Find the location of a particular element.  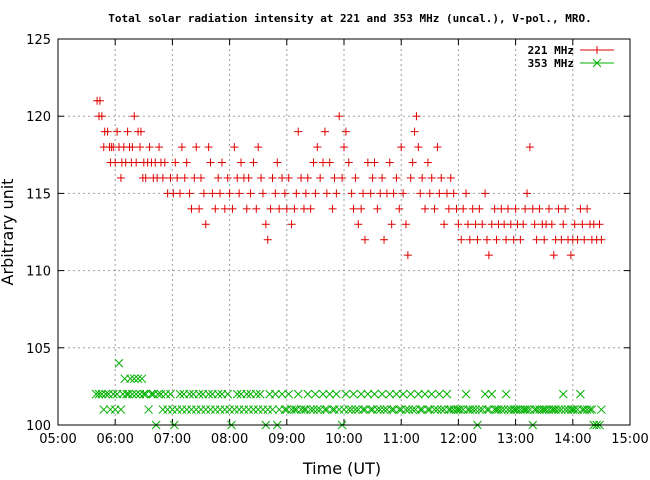

x-tick-label: 11:00 is located at coordinates (400, 439).